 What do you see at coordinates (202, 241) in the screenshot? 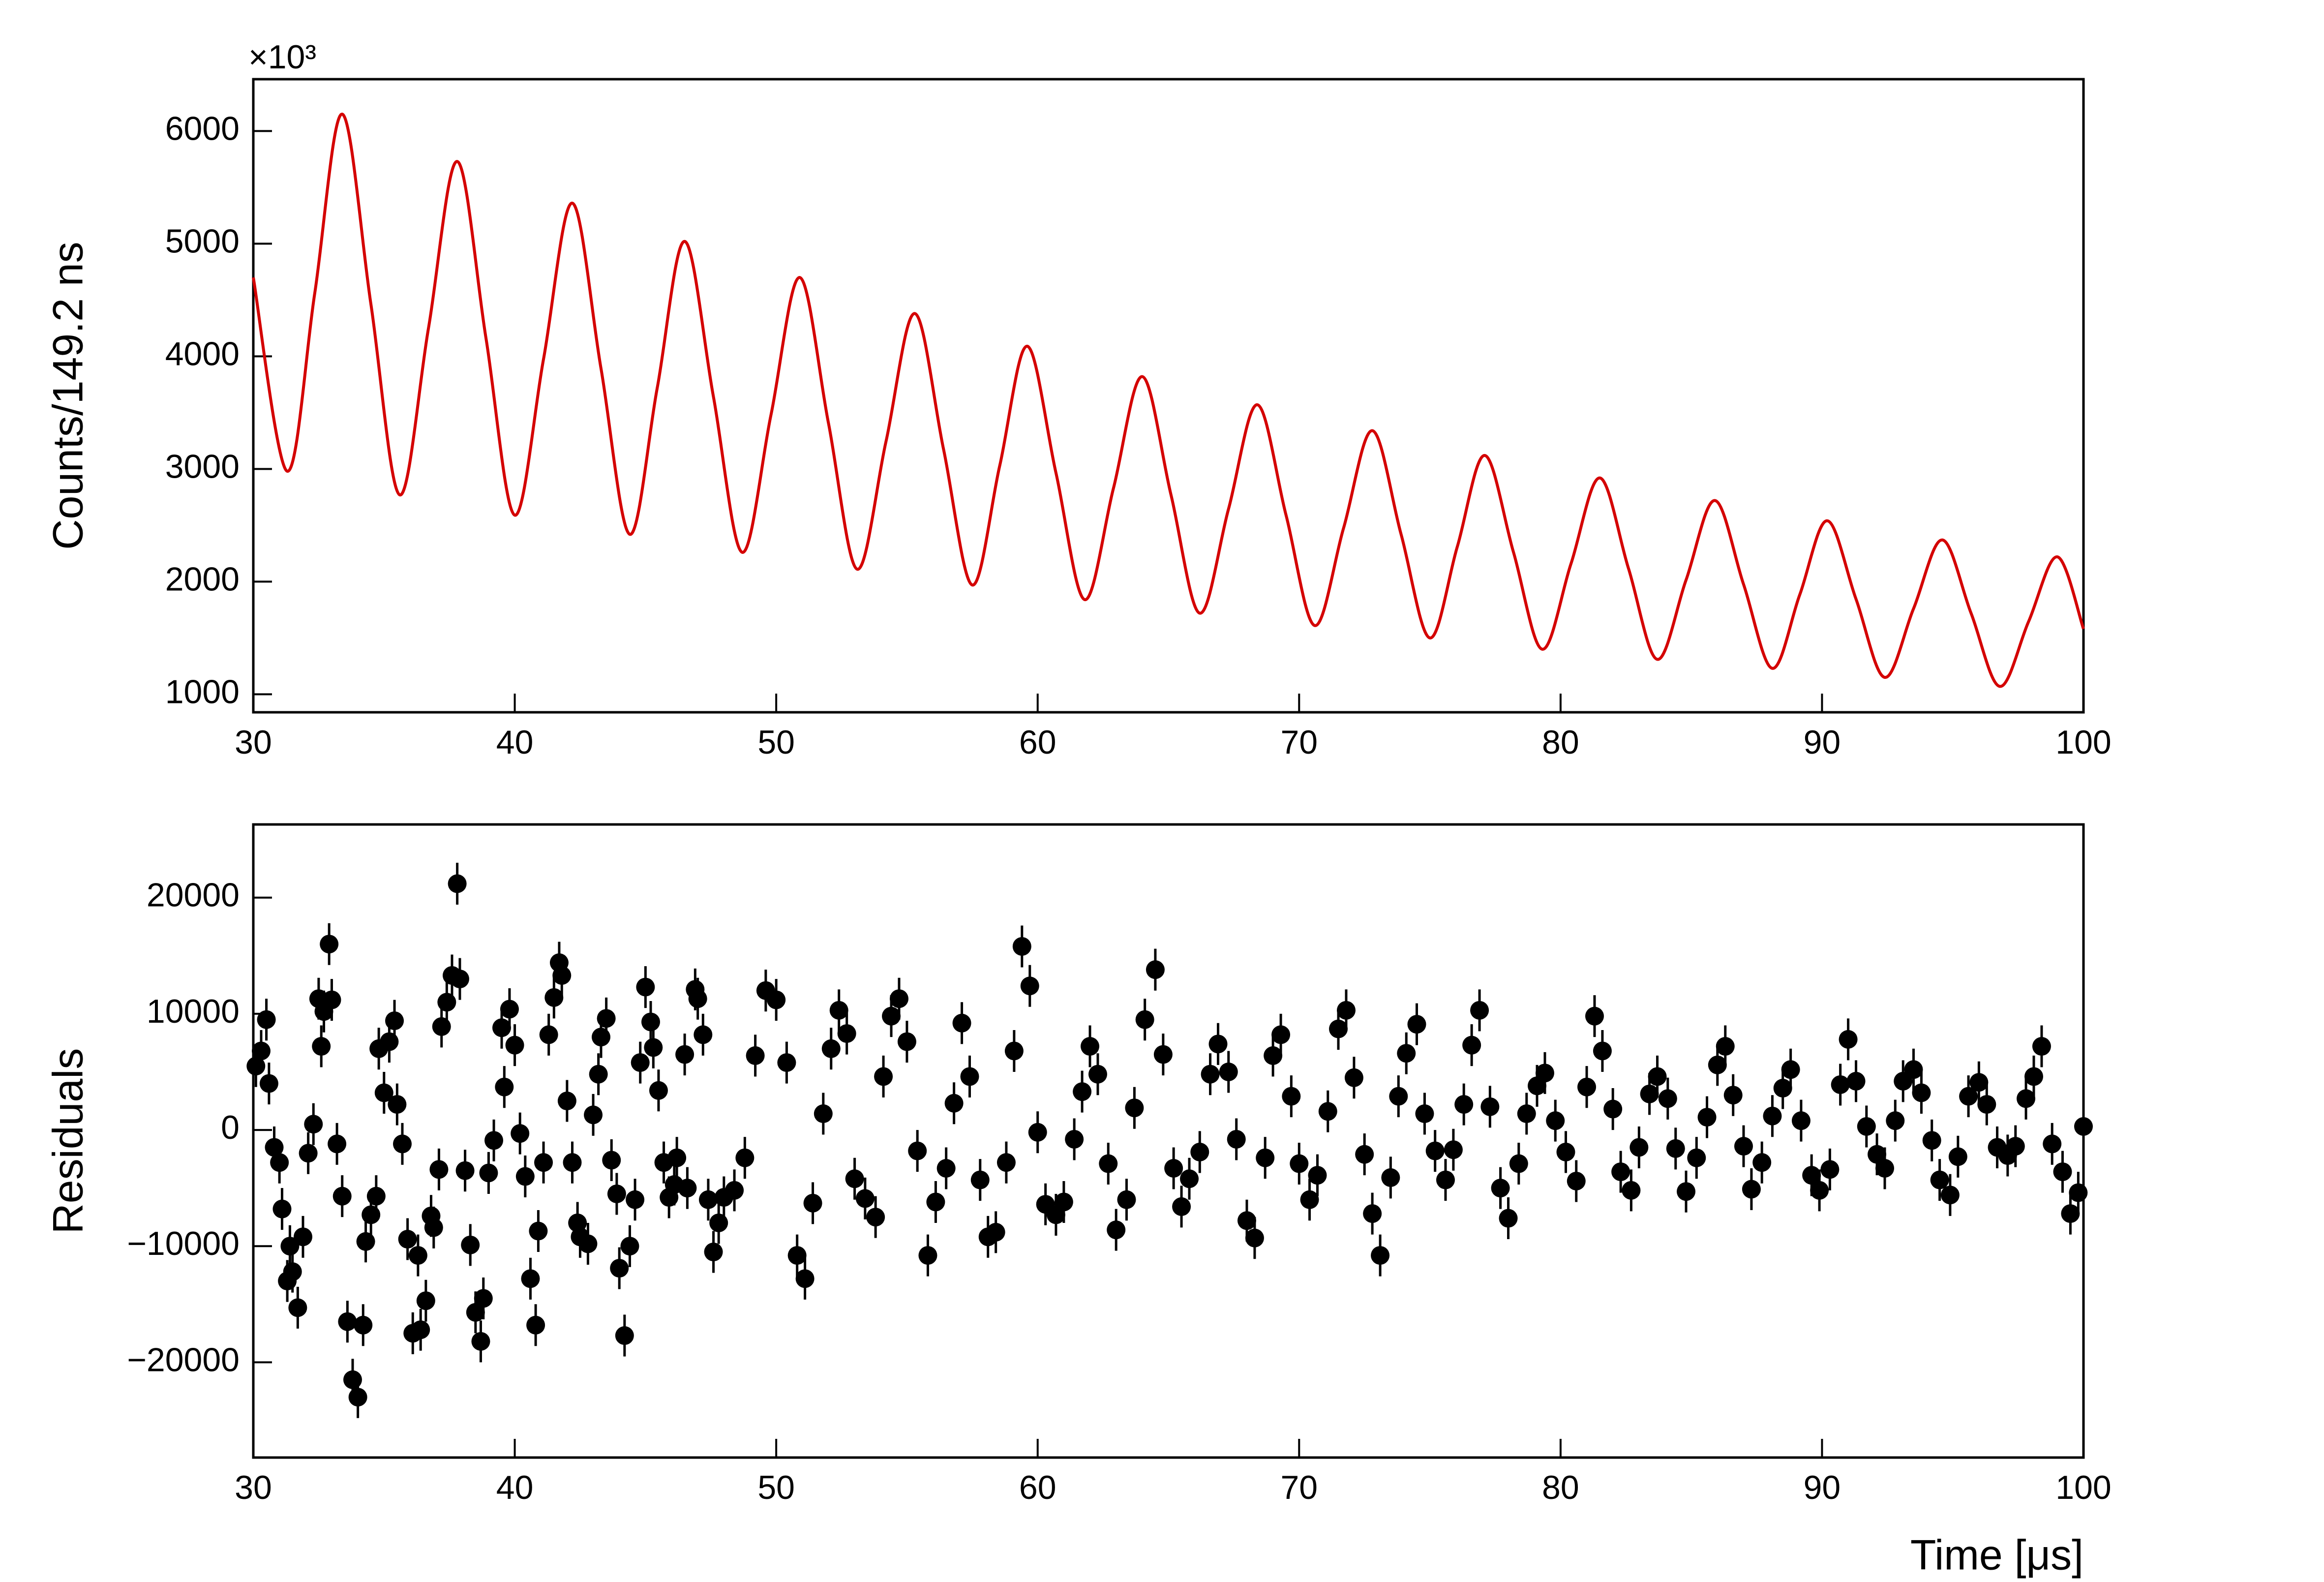
I see `y-tick-label: 5000` at bounding box center [202, 241].